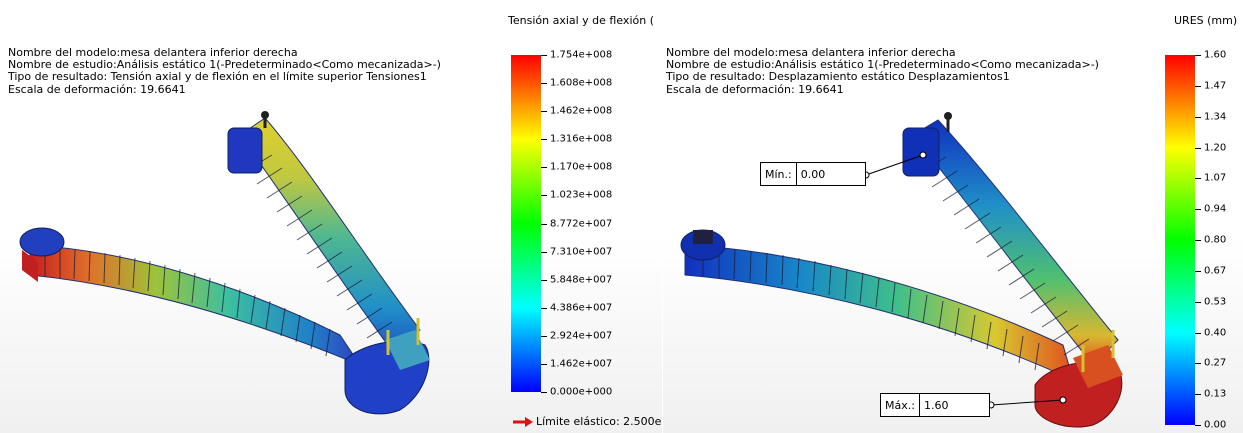  What do you see at coordinates (1215, 209) in the screenshot?
I see `scale-tick-label: 0.94` at bounding box center [1215, 209].